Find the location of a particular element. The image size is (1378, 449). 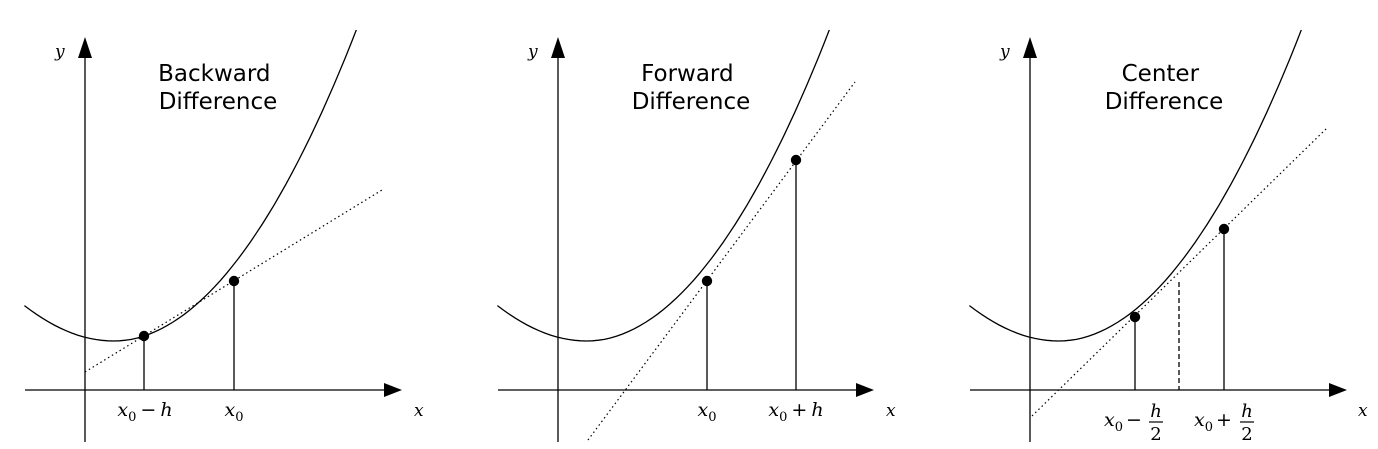

panel-title: Center Difference is located at coordinates (1164, 88).